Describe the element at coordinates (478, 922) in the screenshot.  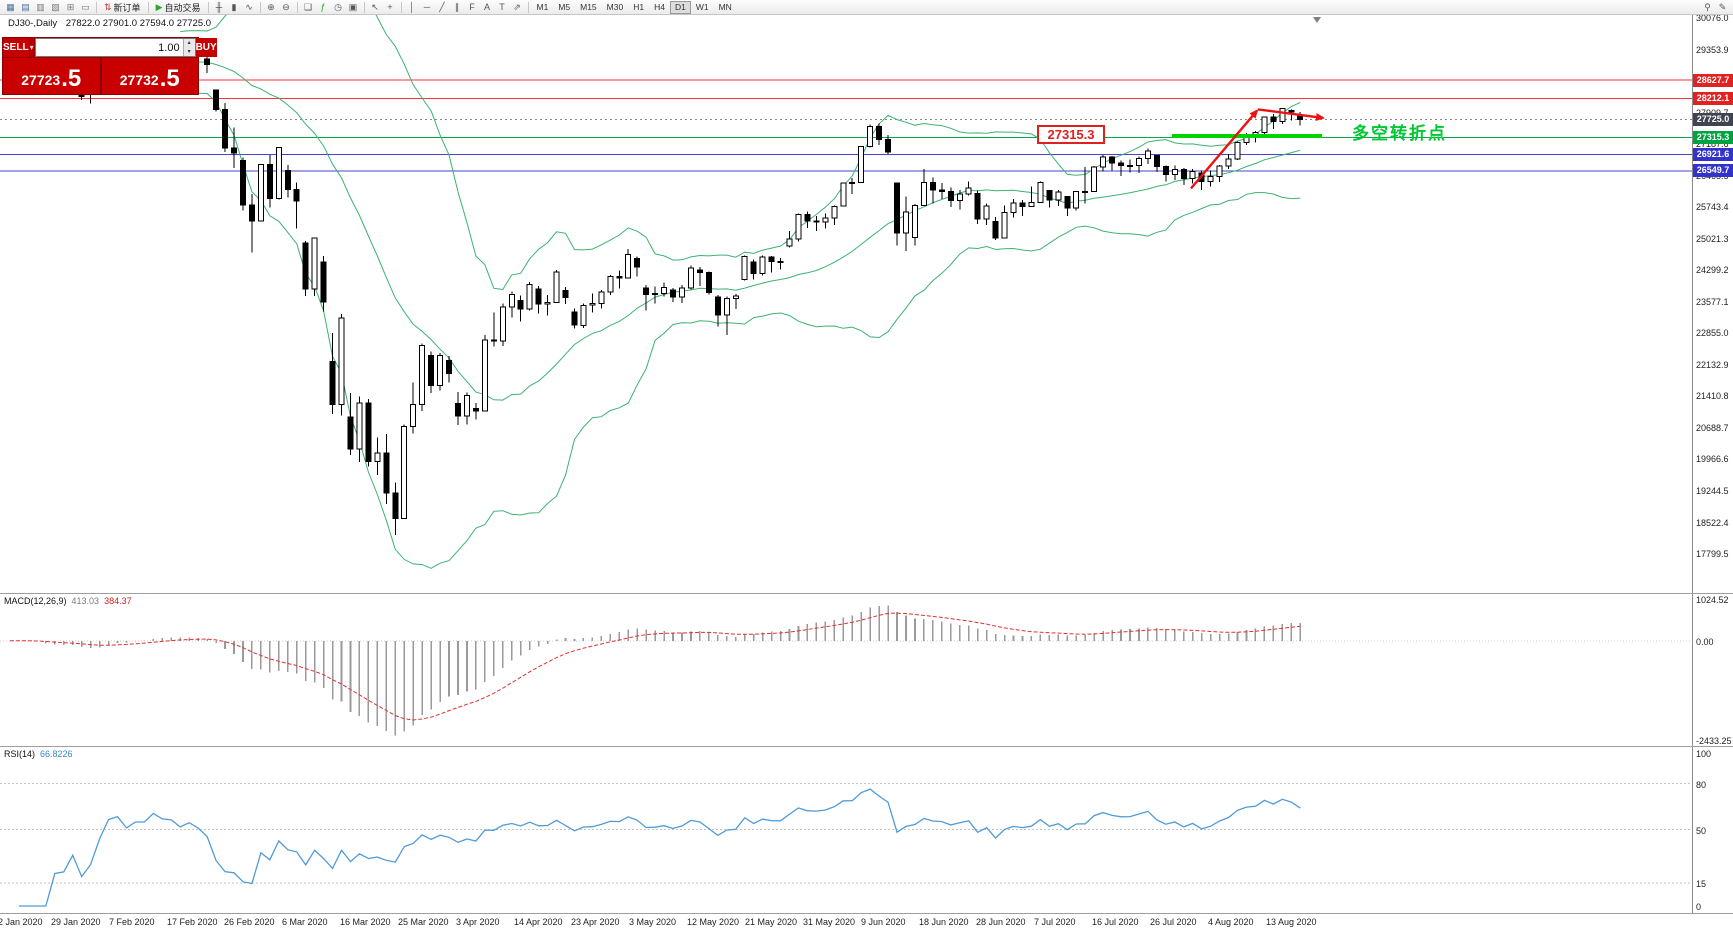
I see `x-axis-date: 3 Apr 2020` at that location.